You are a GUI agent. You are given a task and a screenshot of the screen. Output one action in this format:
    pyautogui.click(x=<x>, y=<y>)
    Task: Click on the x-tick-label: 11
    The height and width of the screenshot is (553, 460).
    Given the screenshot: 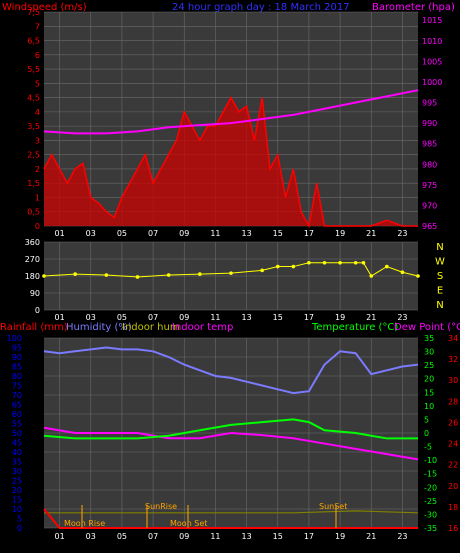 What is the action you would take?
    pyautogui.click(x=215, y=233)
    